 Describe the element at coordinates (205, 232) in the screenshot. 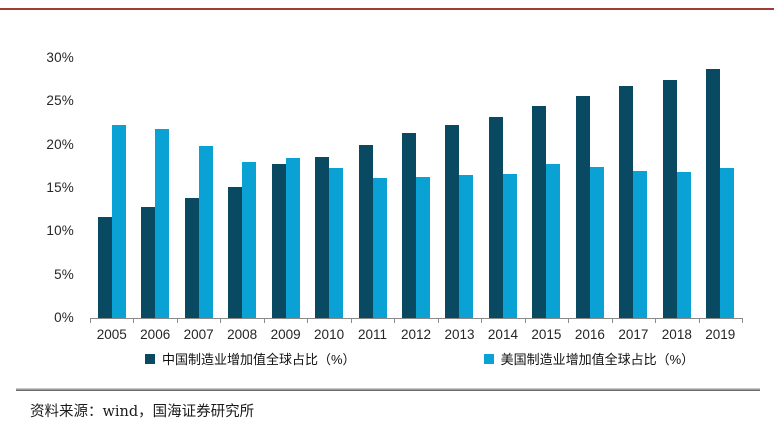

I see `bar-us-2007` at that location.